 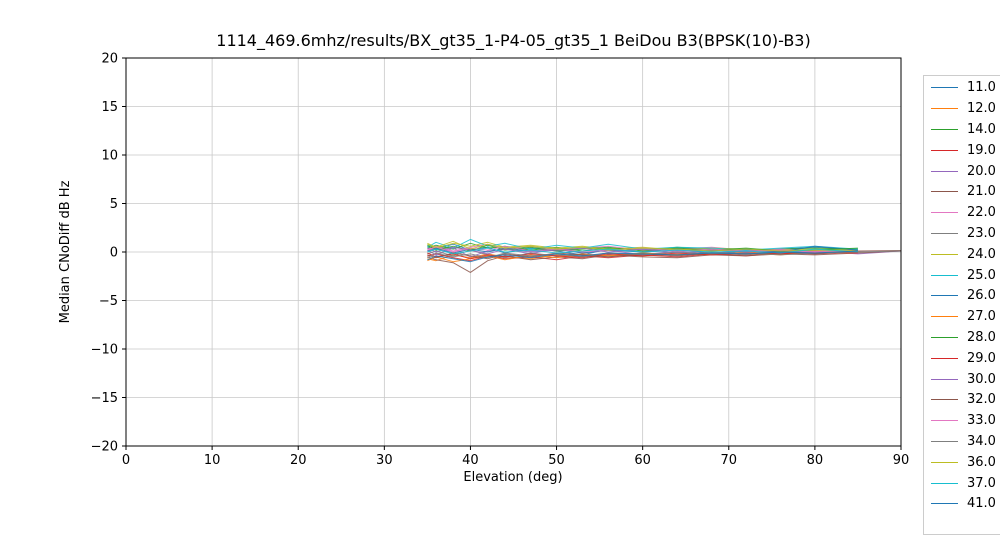 I want to click on y-tick-label: 5, so click(x=114, y=204).